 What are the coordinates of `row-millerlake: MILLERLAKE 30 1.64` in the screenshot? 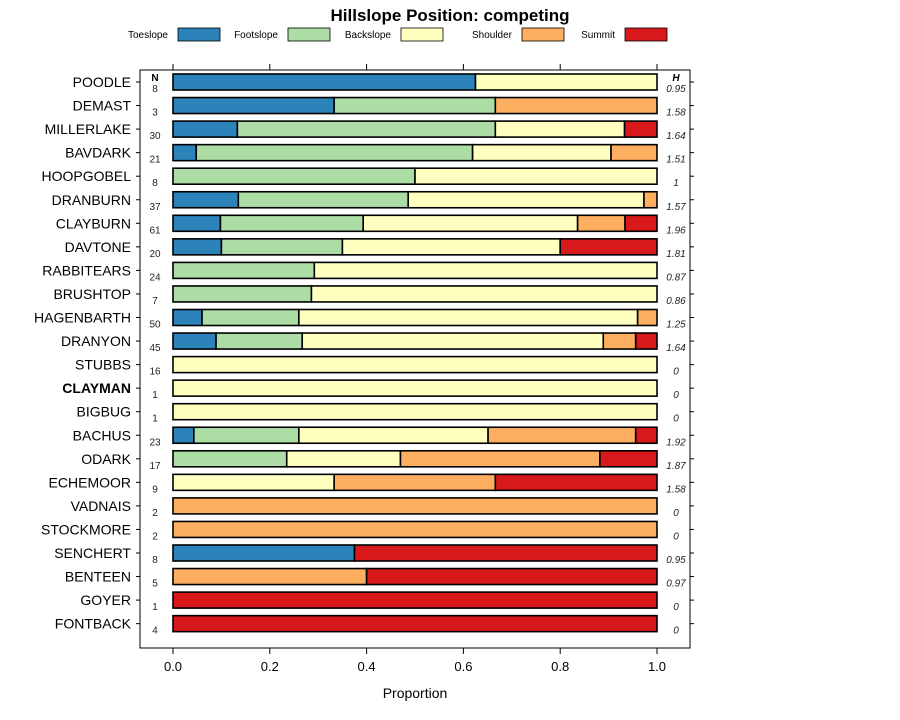 It's located at (369, 131).